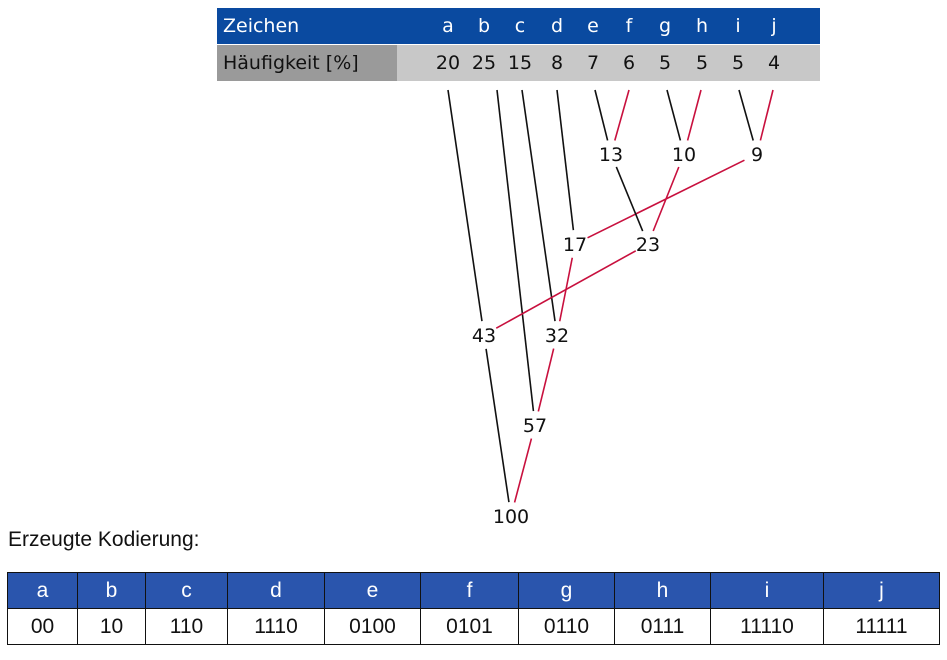 The height and width of the screenshot is (660, 947). I want to click on encoding-symbol-cell: c, so click(186, 590).